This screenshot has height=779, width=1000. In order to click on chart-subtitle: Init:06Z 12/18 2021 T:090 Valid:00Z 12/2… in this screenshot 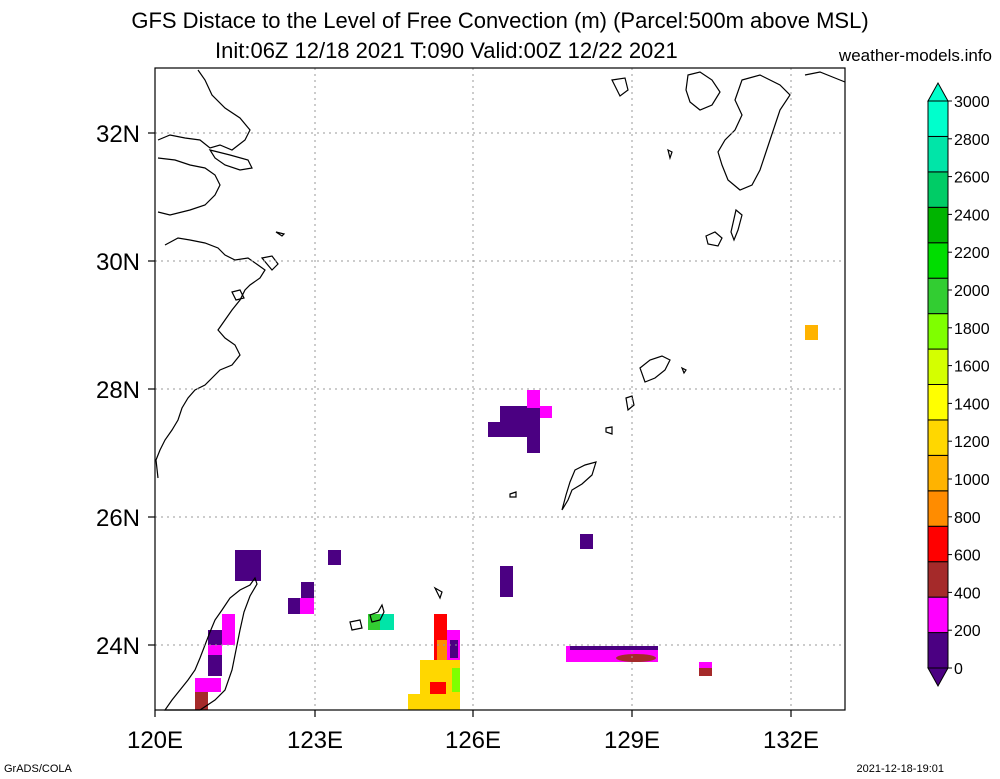, I will do `click(446, 50)`.